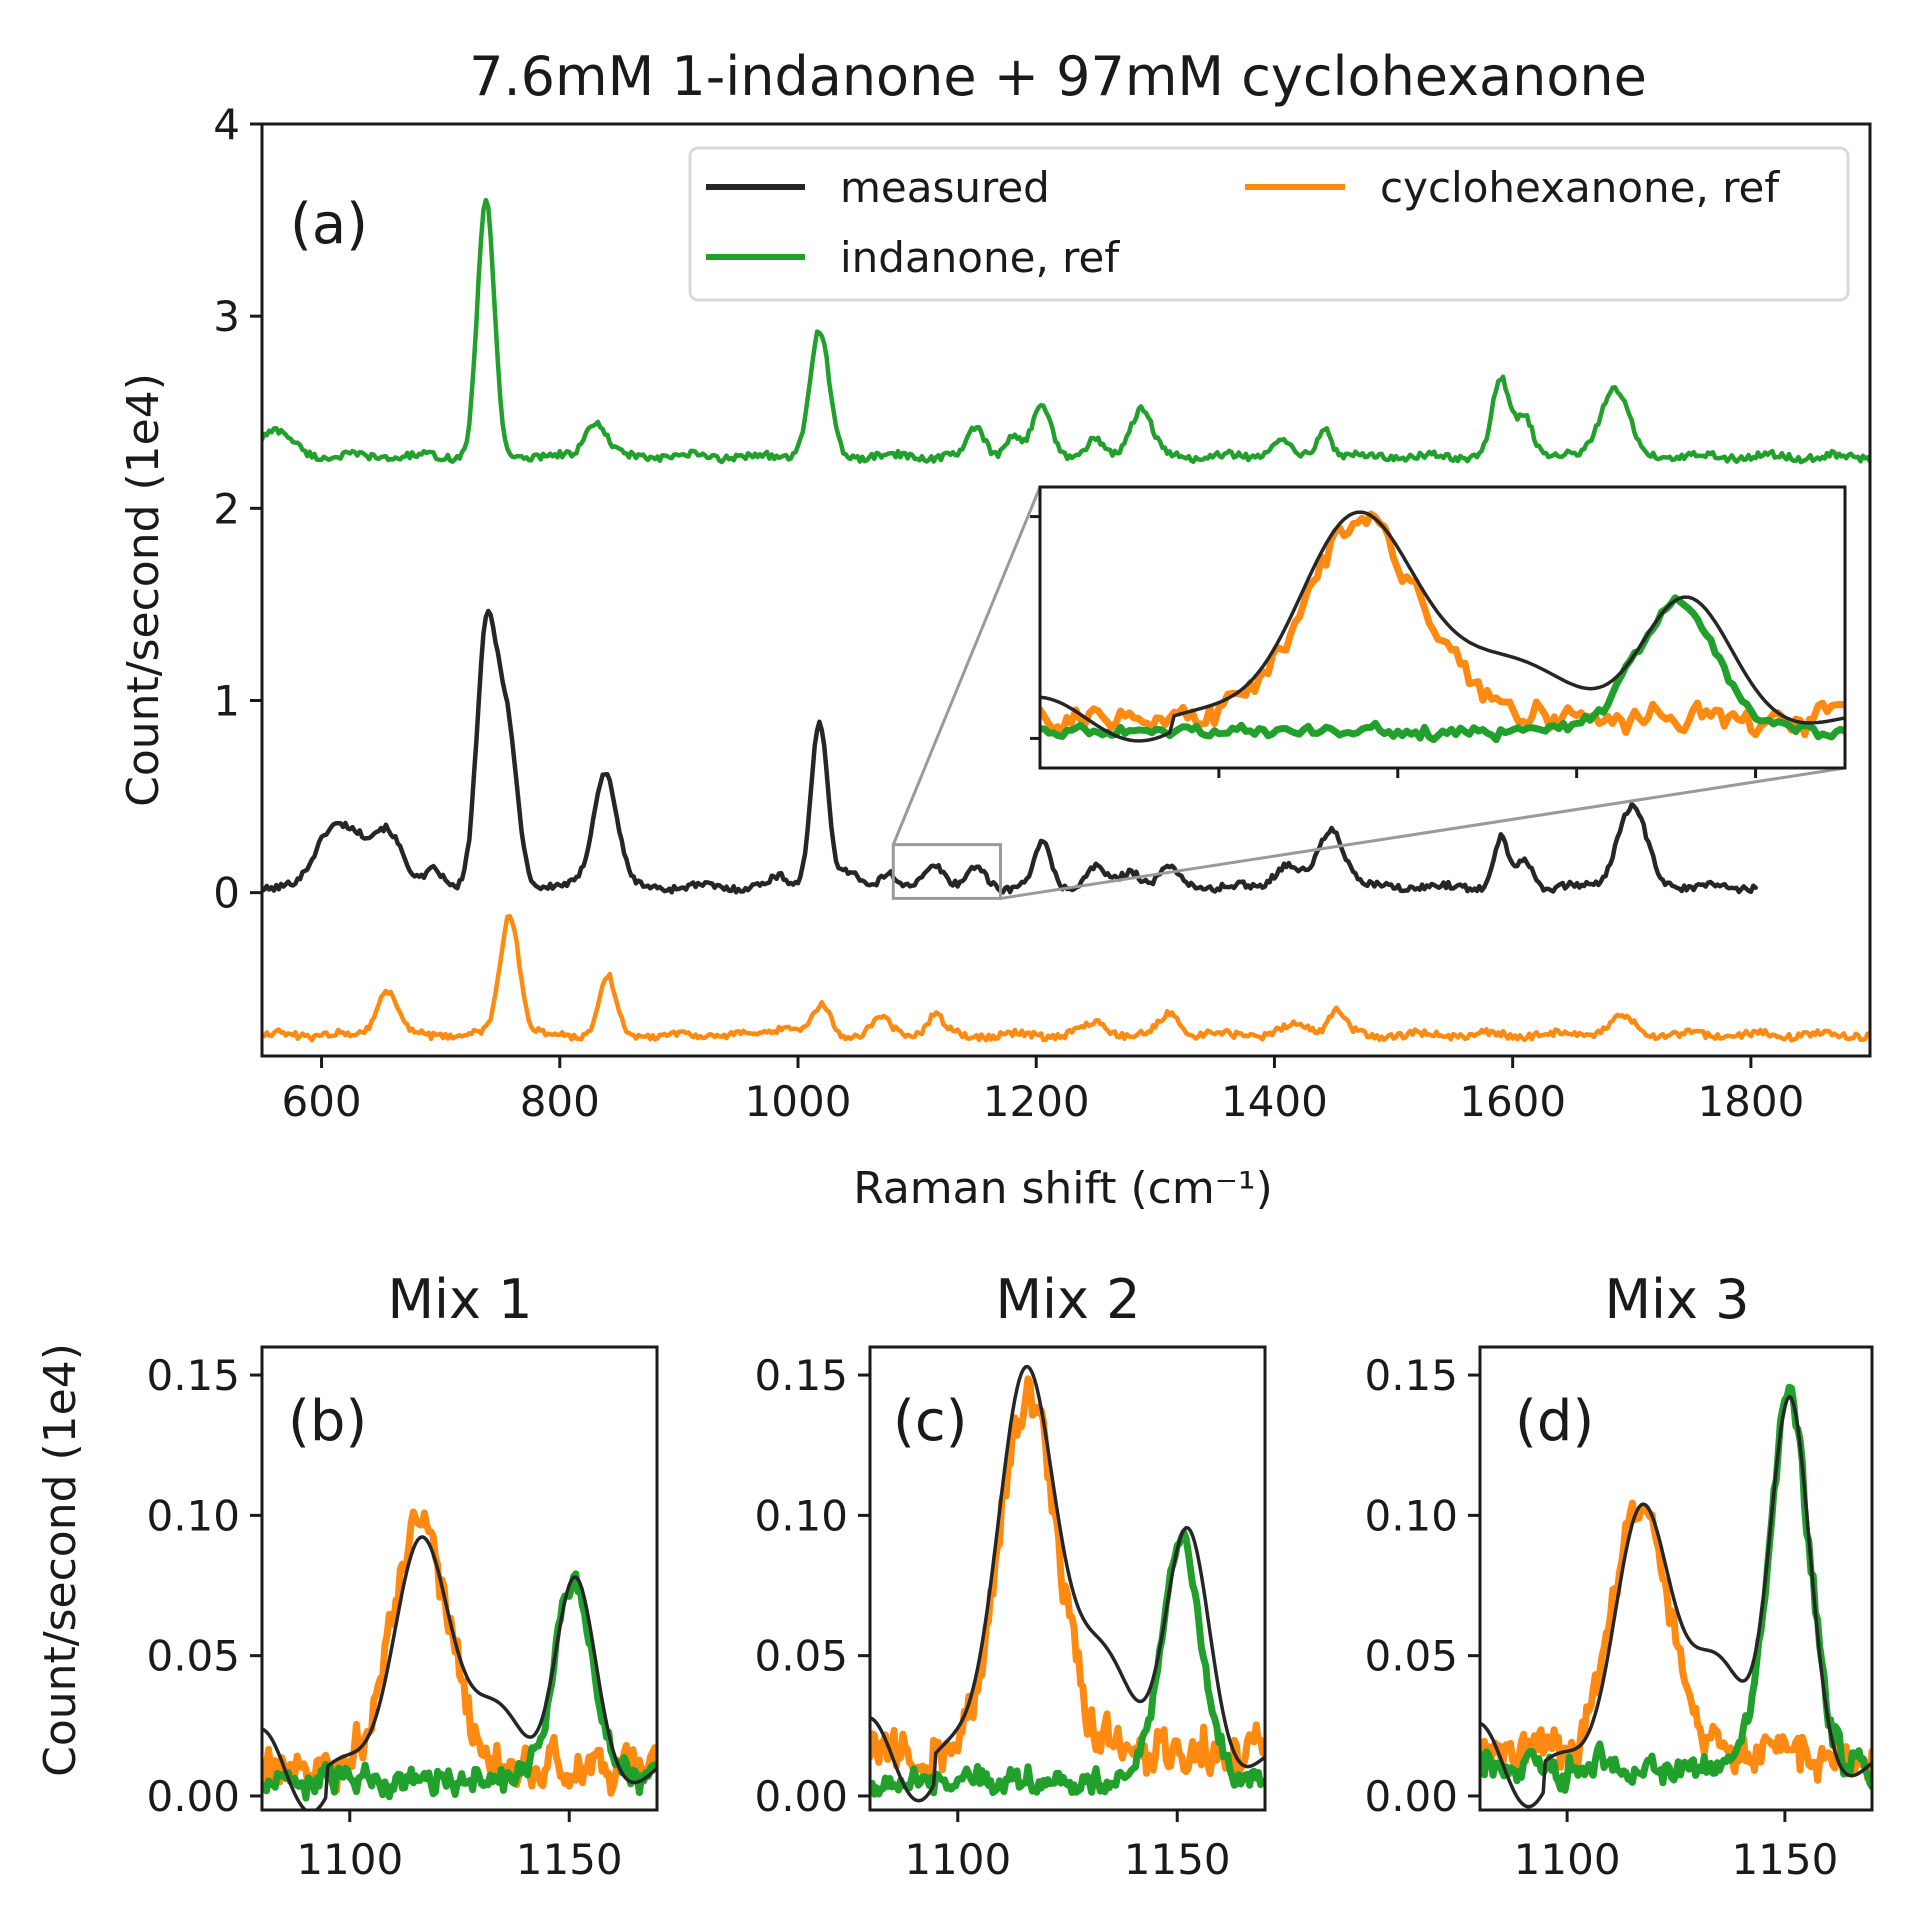 The width and height of the screenshot is (1906, 1917). I want to click on legend-label-cyclohexanone: cyclohexanone, ref, so click(1580, 187).